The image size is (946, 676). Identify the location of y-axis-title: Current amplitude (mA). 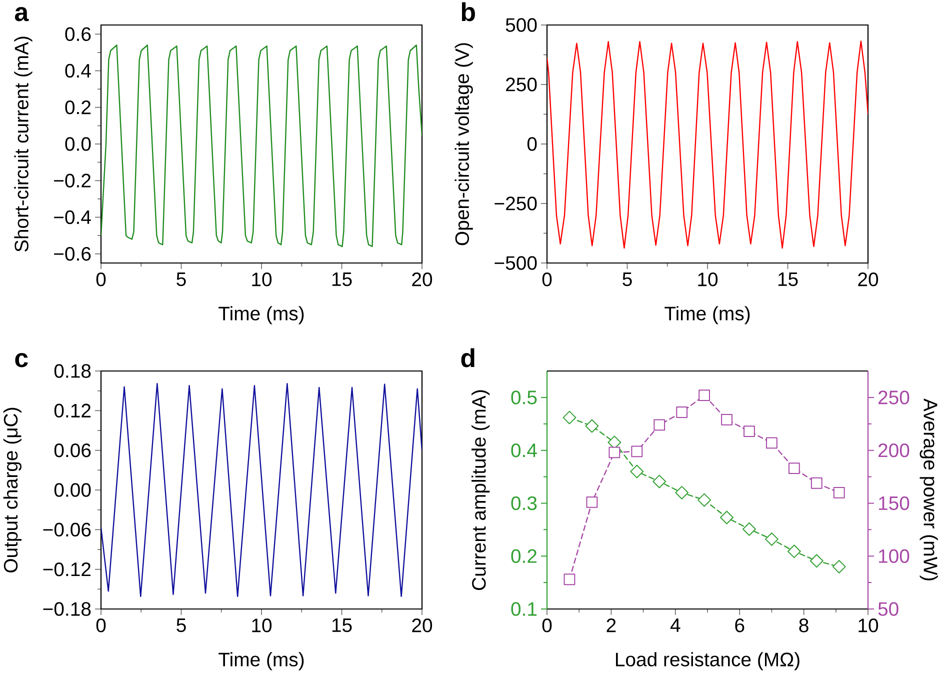
(481, 490).